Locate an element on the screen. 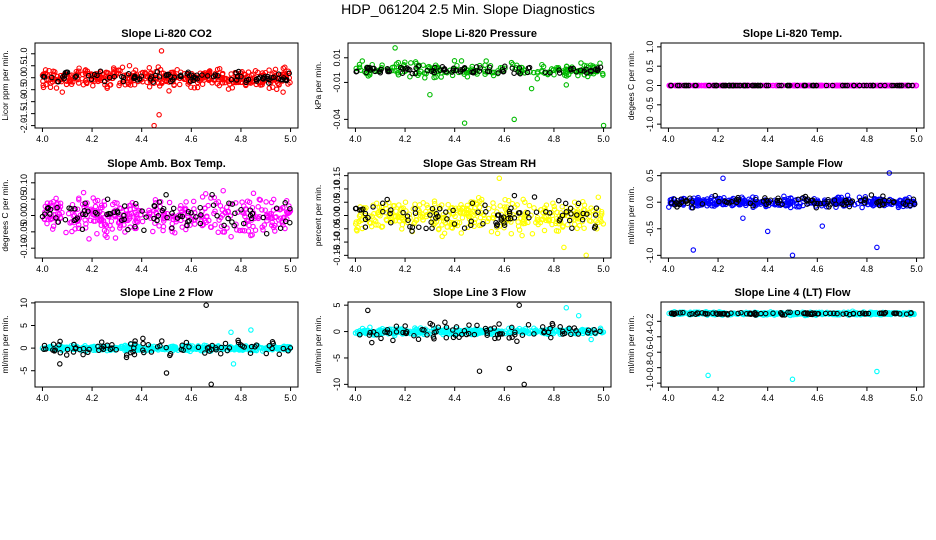  x-tick-label: 4.0 is located at coordinates (42, 269).